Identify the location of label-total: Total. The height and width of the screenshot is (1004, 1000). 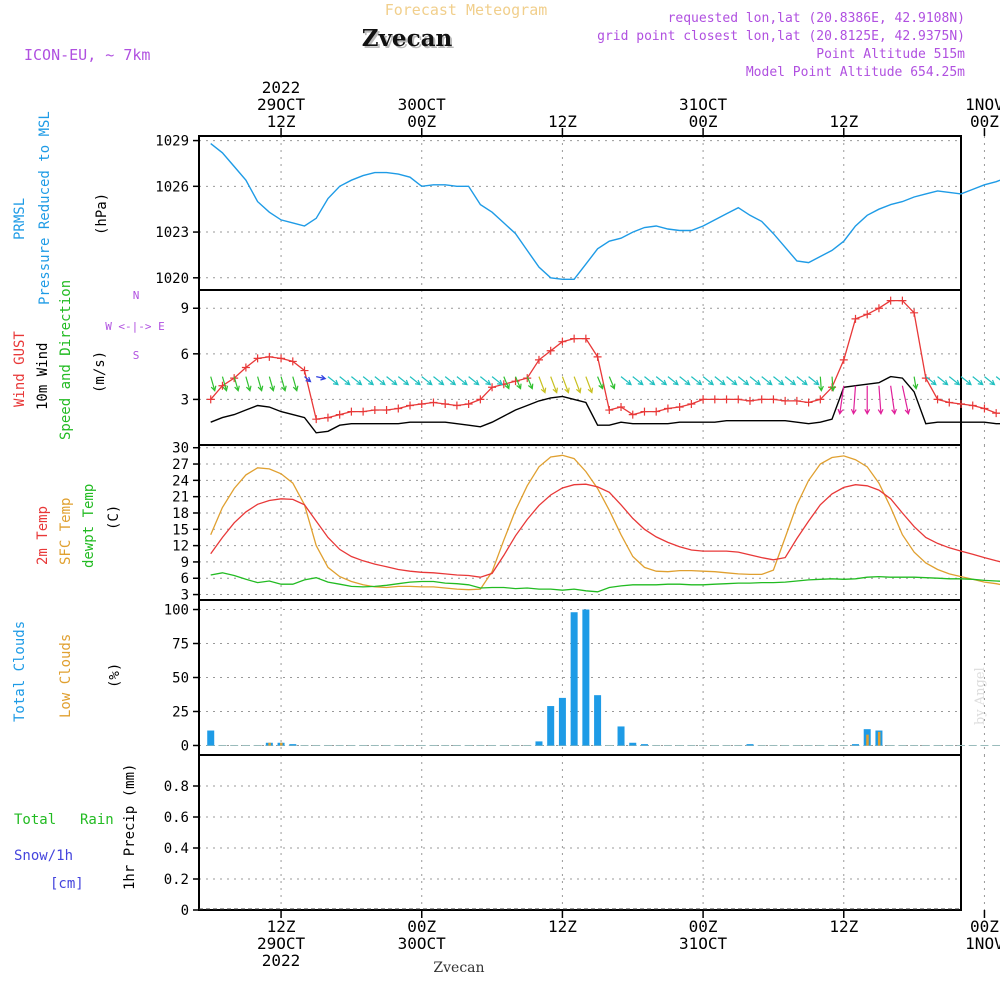
(35, 820).